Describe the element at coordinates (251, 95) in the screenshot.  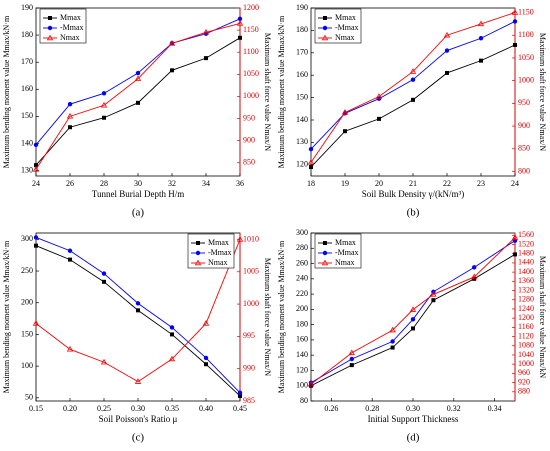
I see `y2-tick-label: 1000` at that location.